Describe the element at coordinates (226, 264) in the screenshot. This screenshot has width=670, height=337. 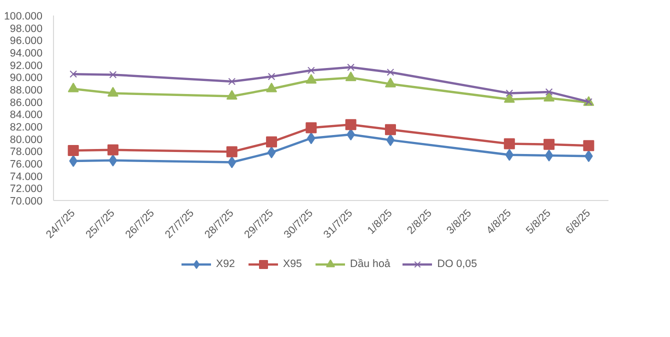
I see `legend-label: X92` at that location.